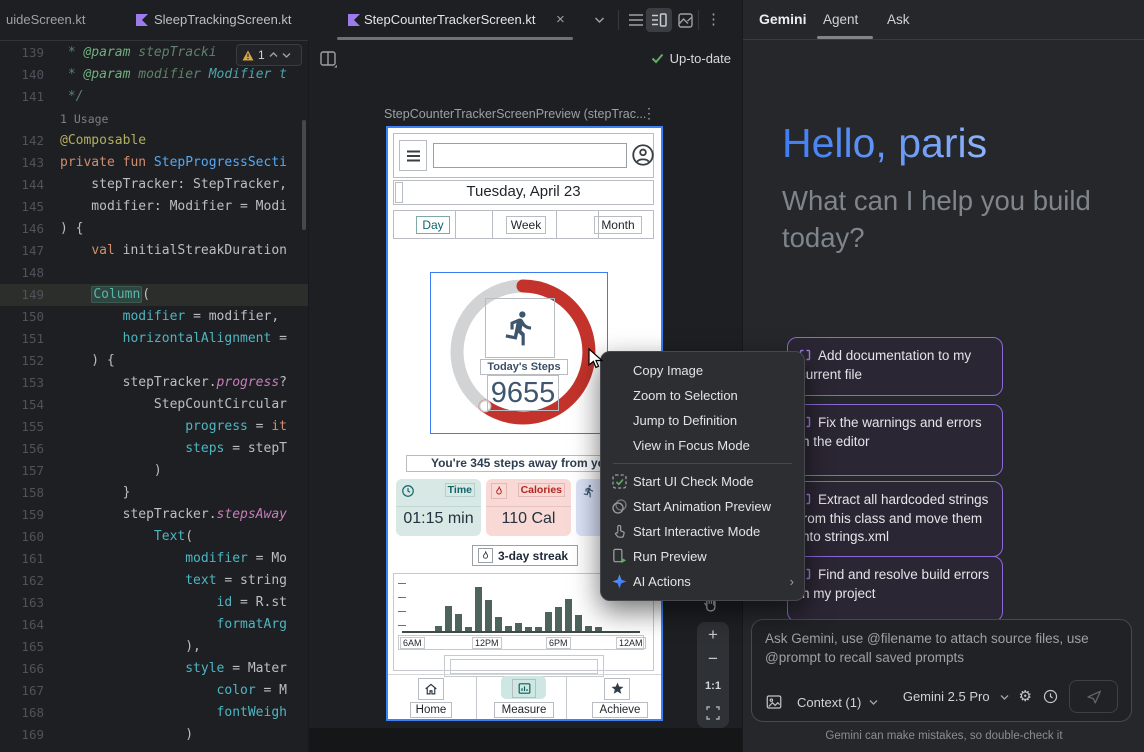  I want to click on fit-screen-icon, so click(713, 713).